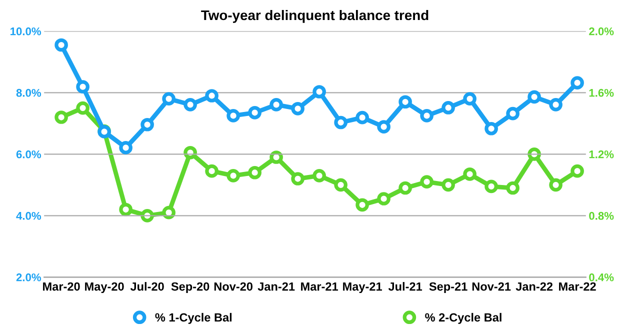 This screenshot has width=630, height=328. Describe the element at coordinates (193, 318) in the screenshot. I see `legend-label: % 1-Cycle Bal` at that location.